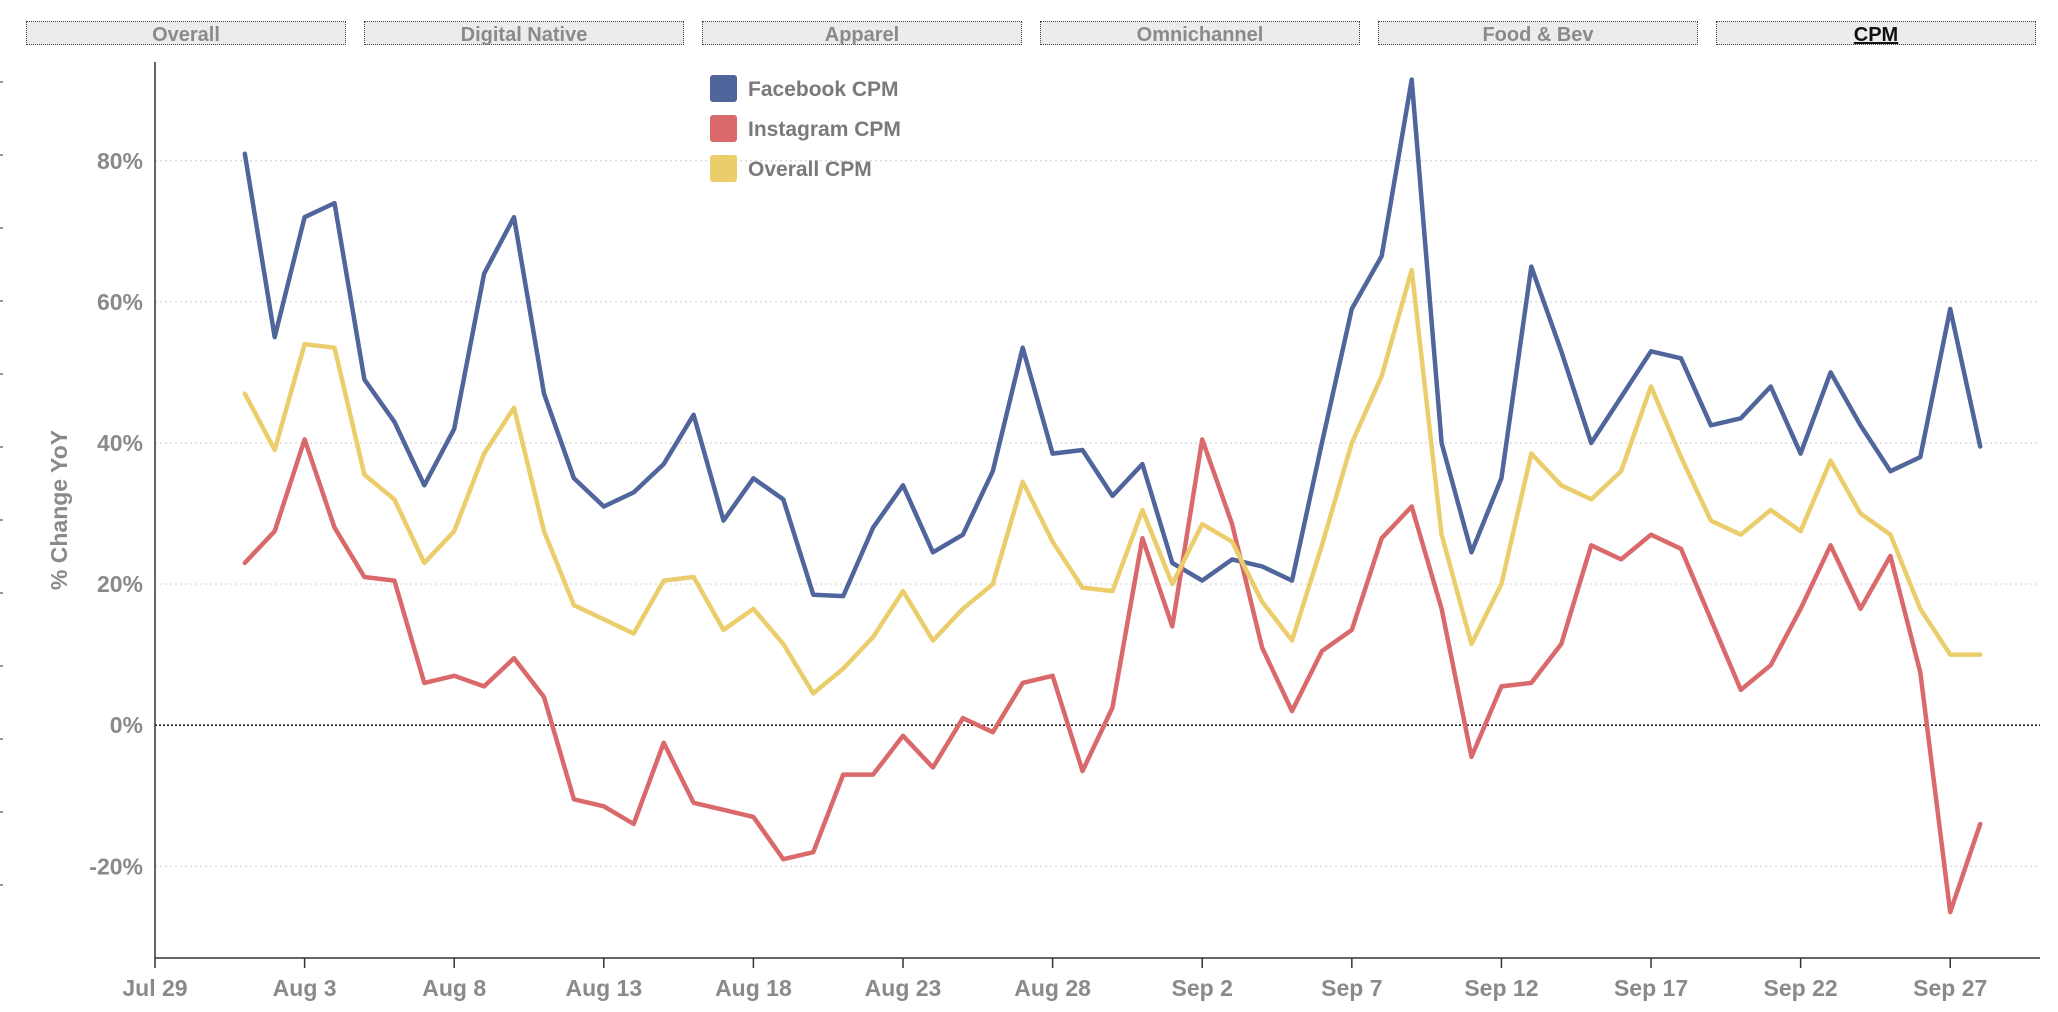 This screenshot has width=2058, height=1012. What do you see at coordinates (824, 129) in the screenshot?
I see `legend-label: Instagram CPM` at bounding box center [824, 129].